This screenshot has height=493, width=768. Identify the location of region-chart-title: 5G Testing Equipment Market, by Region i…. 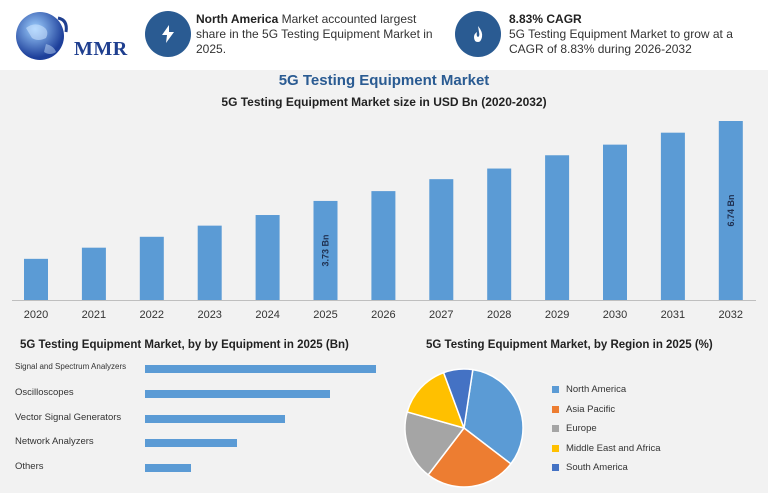
(569, 345).